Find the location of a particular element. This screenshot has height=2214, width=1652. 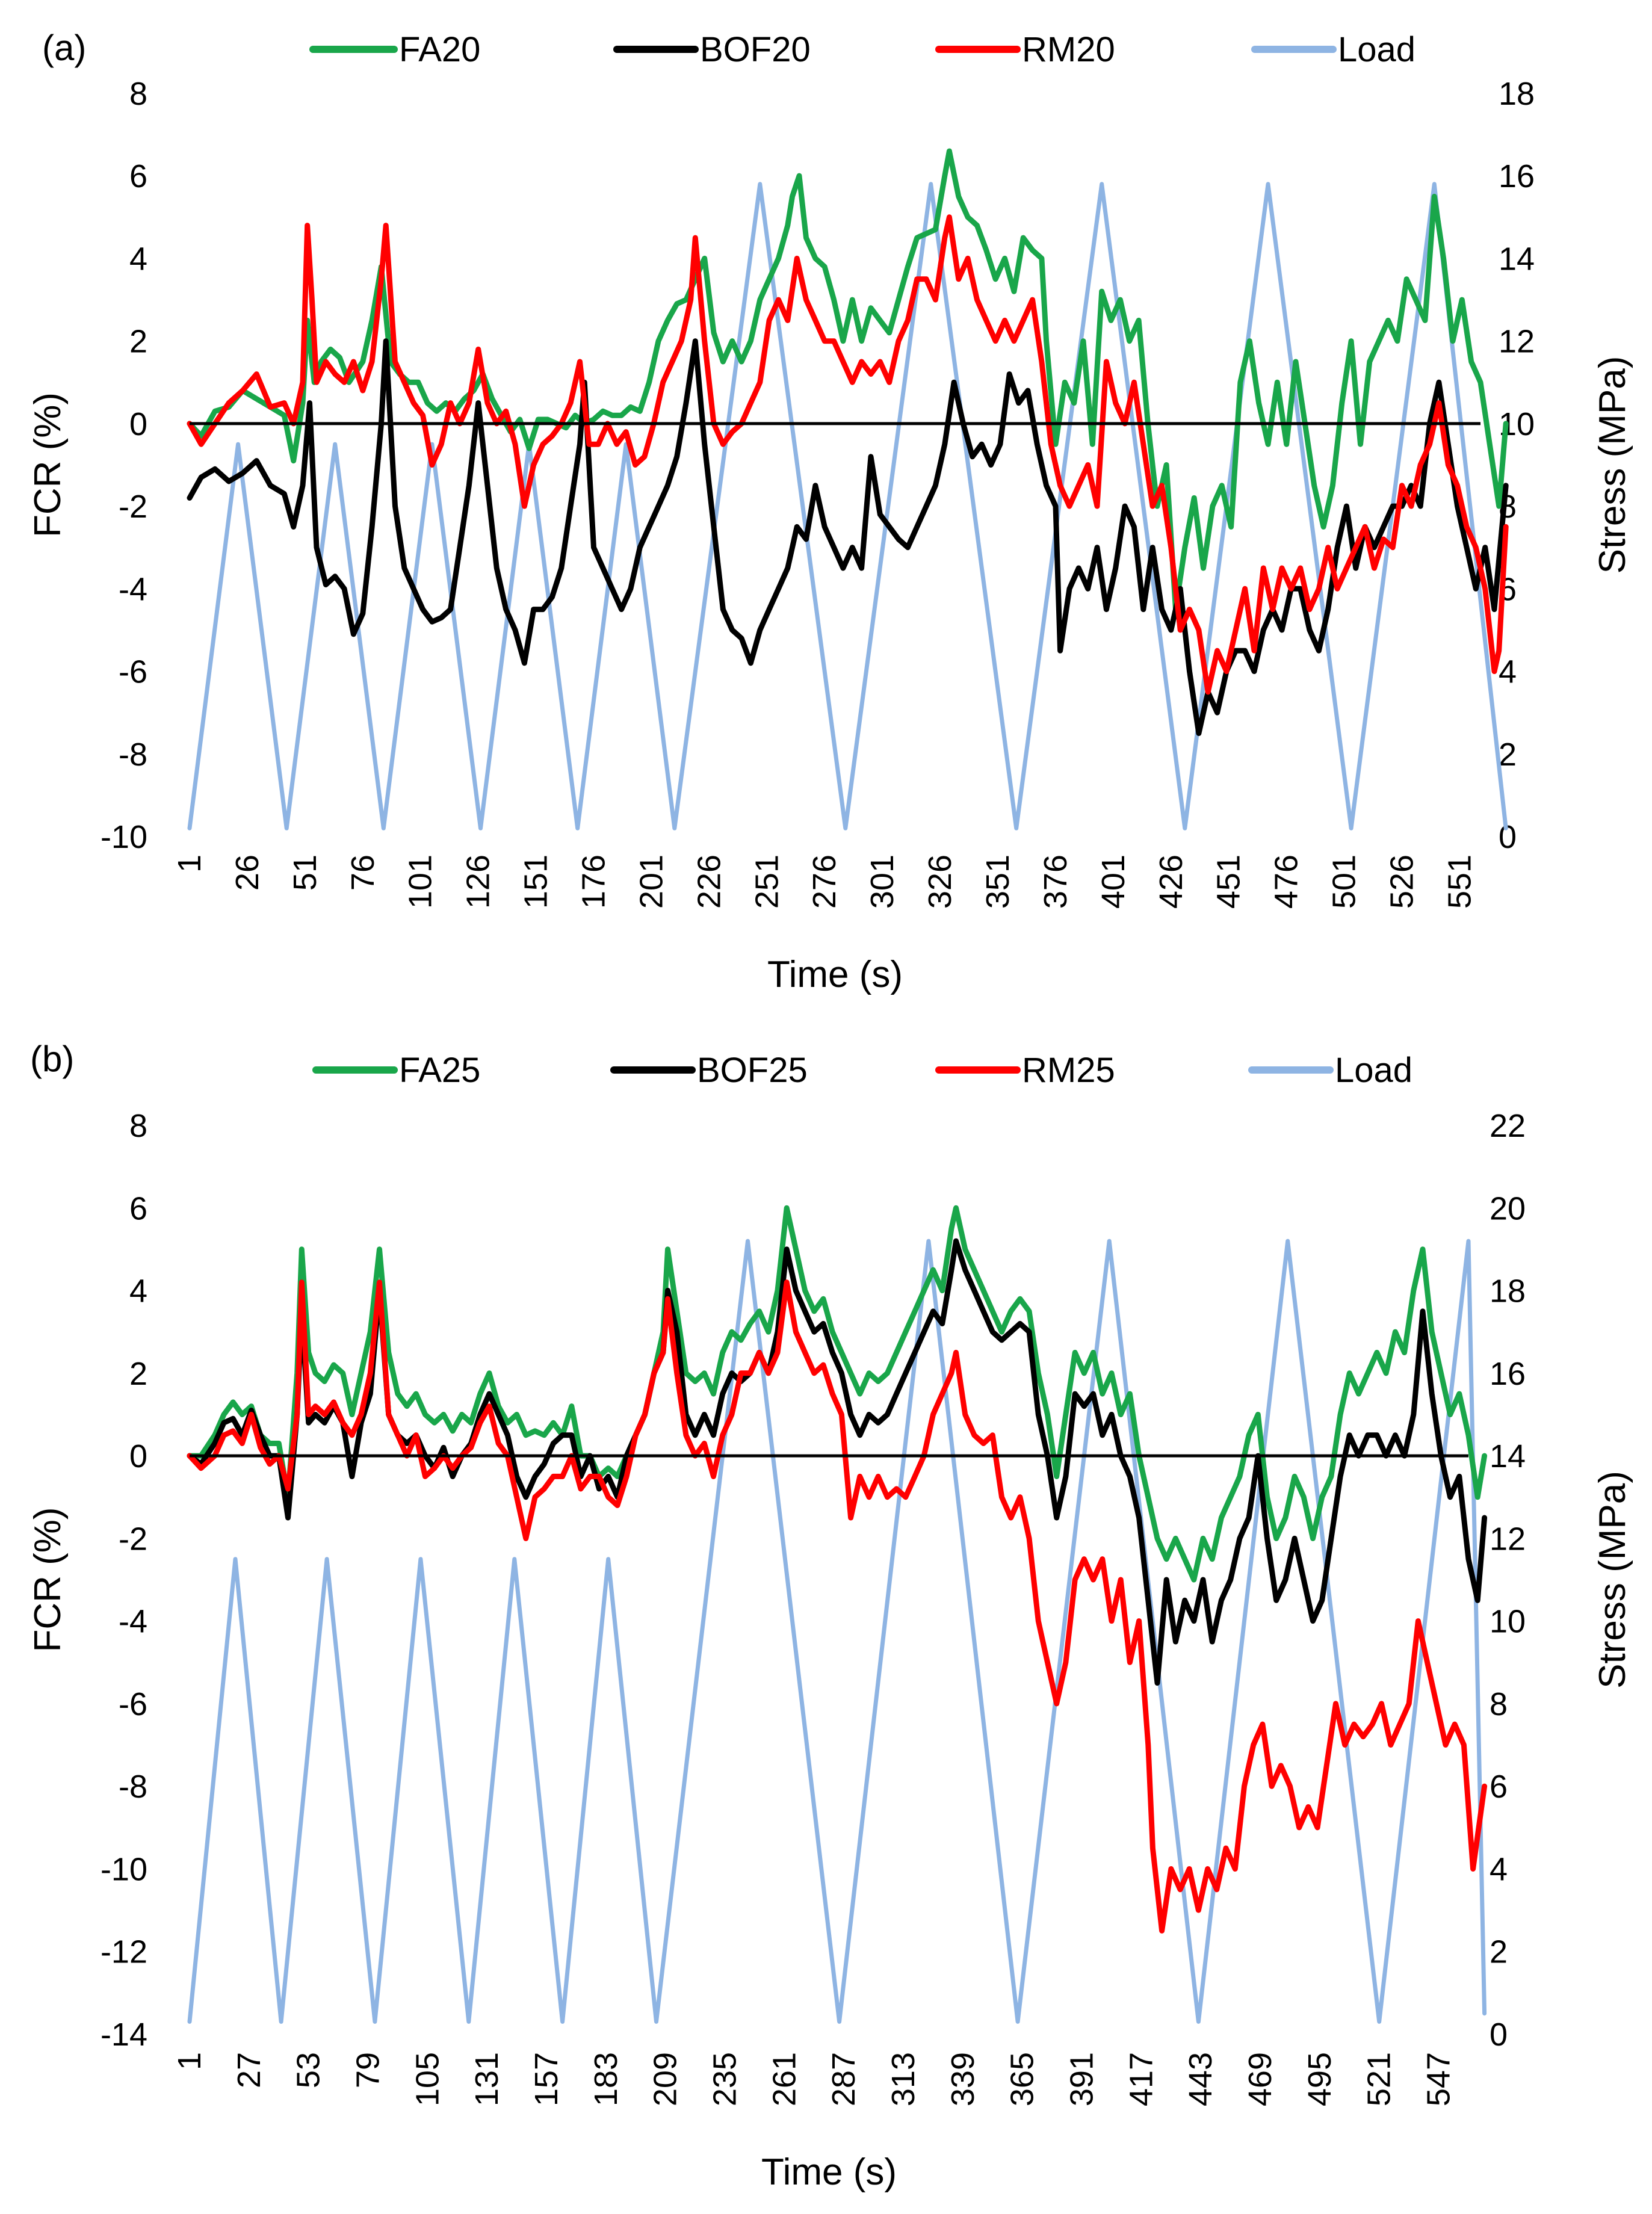

x-tick-label: 276 is located at coordinates (825, 882).